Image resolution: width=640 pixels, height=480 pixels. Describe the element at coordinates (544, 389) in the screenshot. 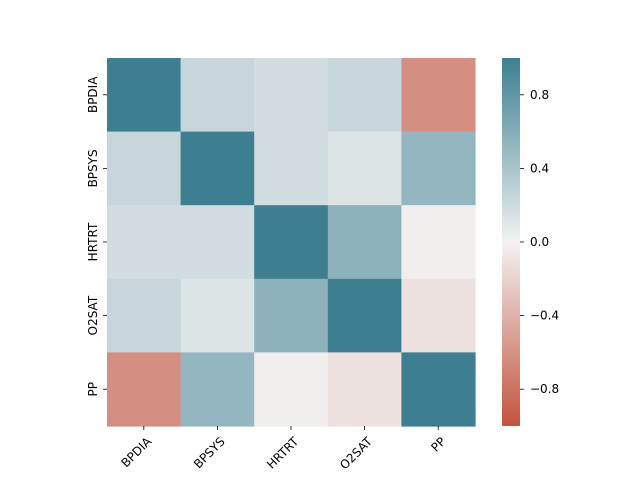

I see `colorbar-tick-label: −0.8` at that location.